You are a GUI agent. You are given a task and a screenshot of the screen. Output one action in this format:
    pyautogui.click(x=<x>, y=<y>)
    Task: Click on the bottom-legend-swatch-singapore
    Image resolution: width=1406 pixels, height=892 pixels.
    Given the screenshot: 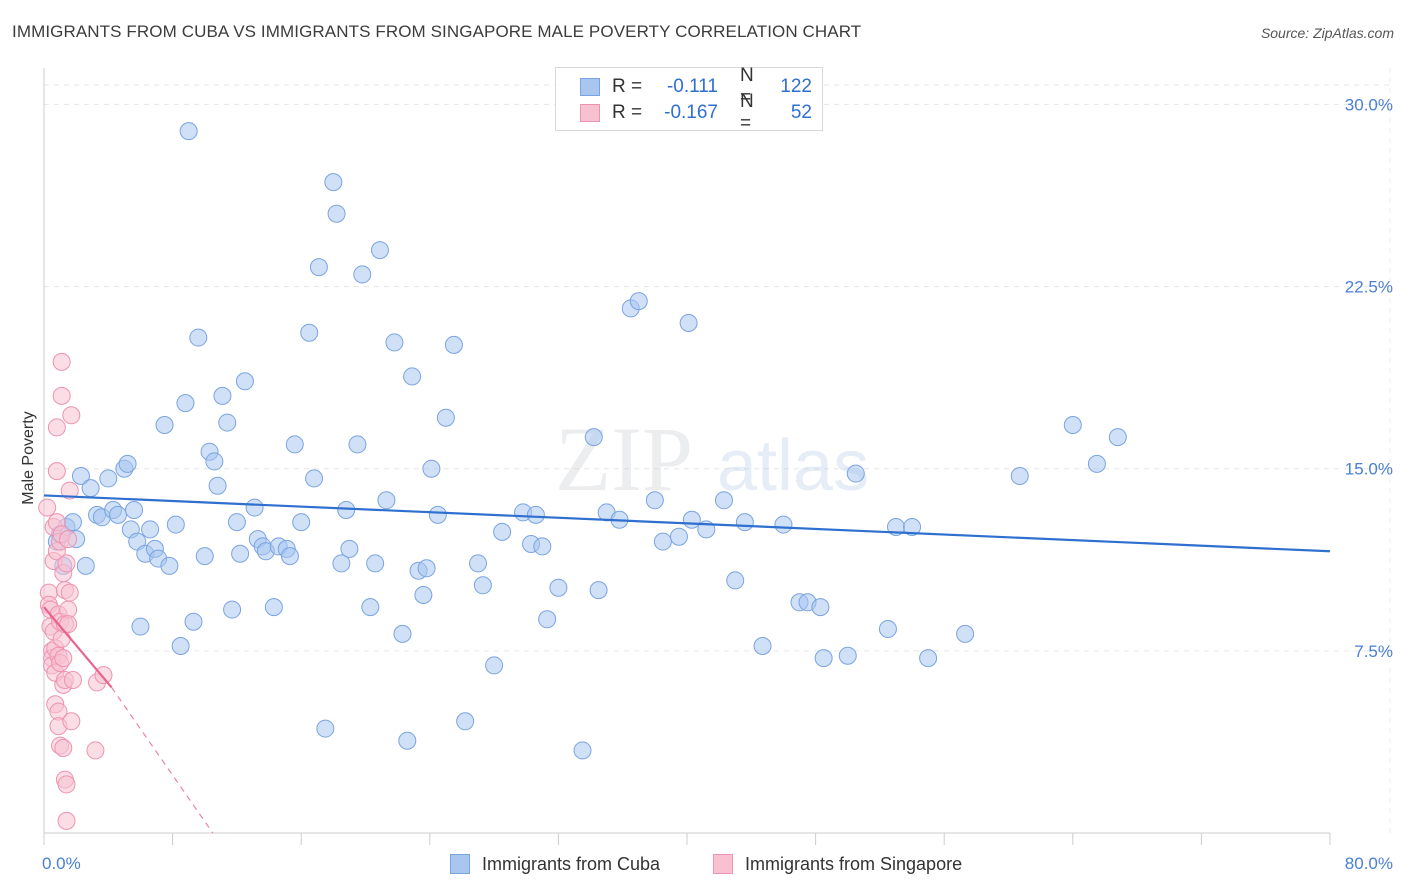 What is the action you would take?
    pyautogui.click(x=723, y=864)
    